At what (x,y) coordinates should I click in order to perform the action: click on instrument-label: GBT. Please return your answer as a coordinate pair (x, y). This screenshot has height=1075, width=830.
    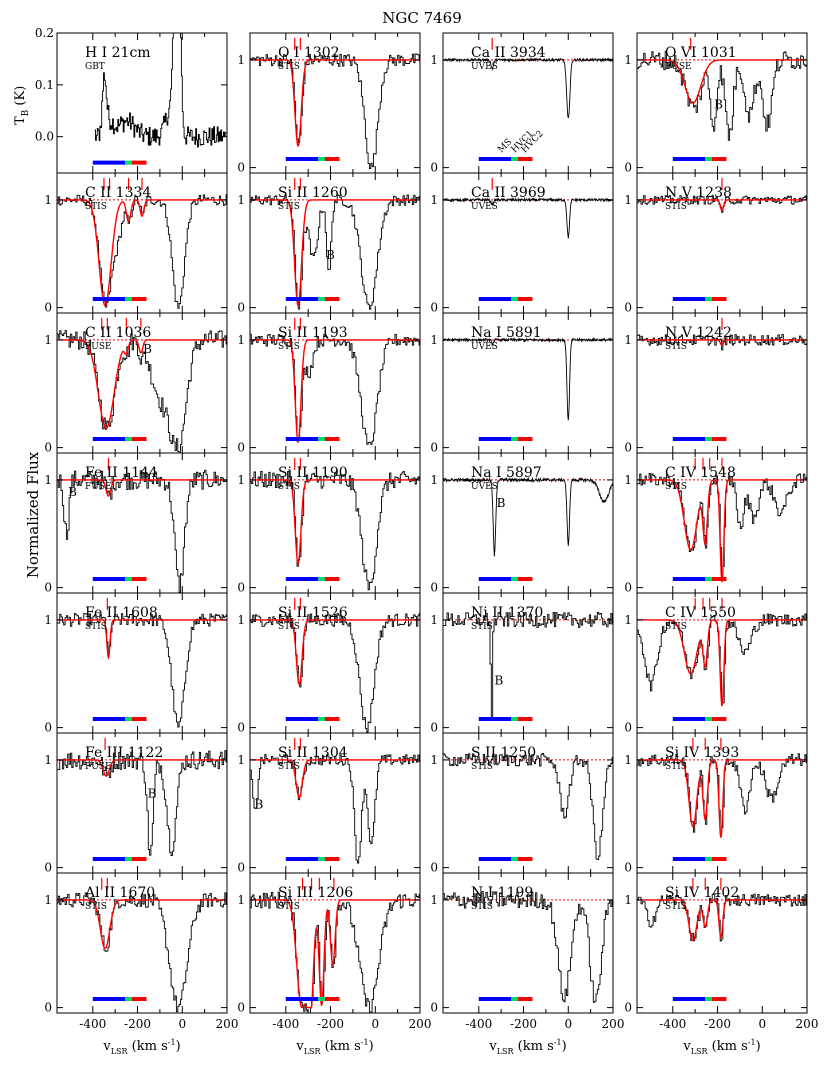
    Looking at the image, I should click on (95, 67).